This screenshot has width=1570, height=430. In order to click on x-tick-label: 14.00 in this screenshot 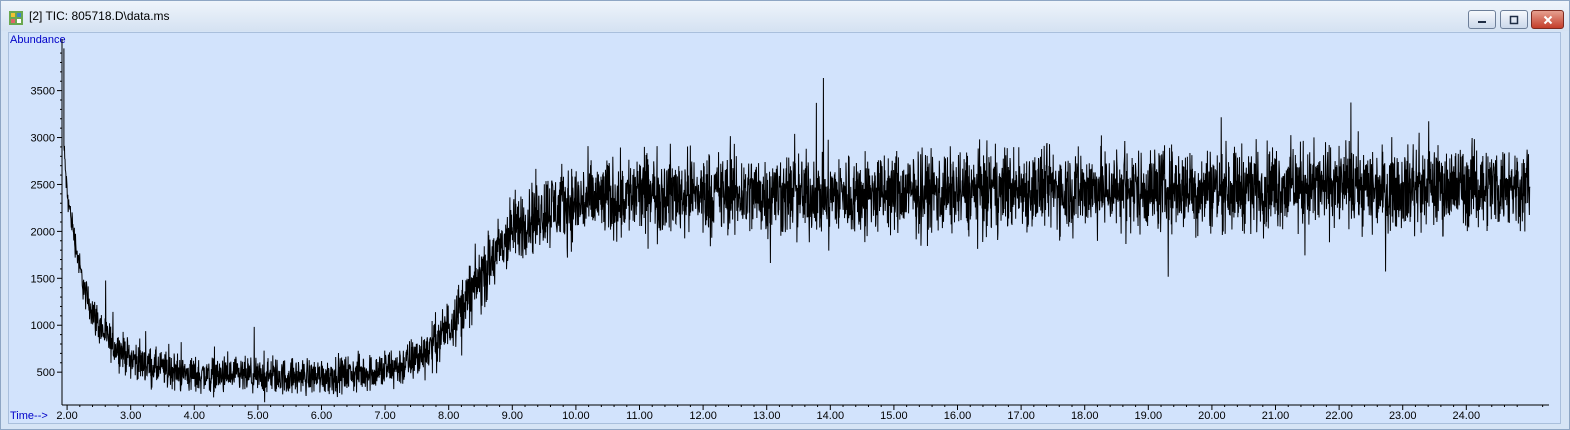, I will do `click(831, 416)`.